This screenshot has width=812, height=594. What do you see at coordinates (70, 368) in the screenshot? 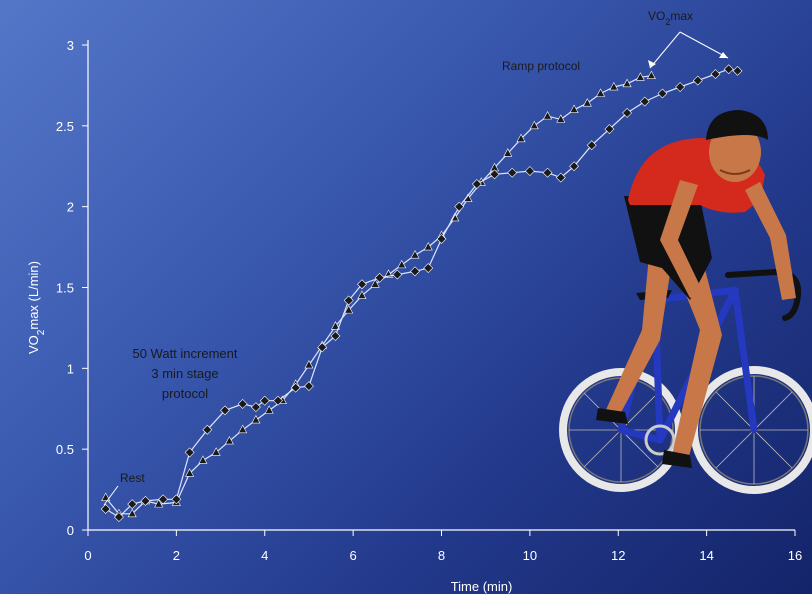
I see `y-tick-label: 1` at bounding box center [70, 368].